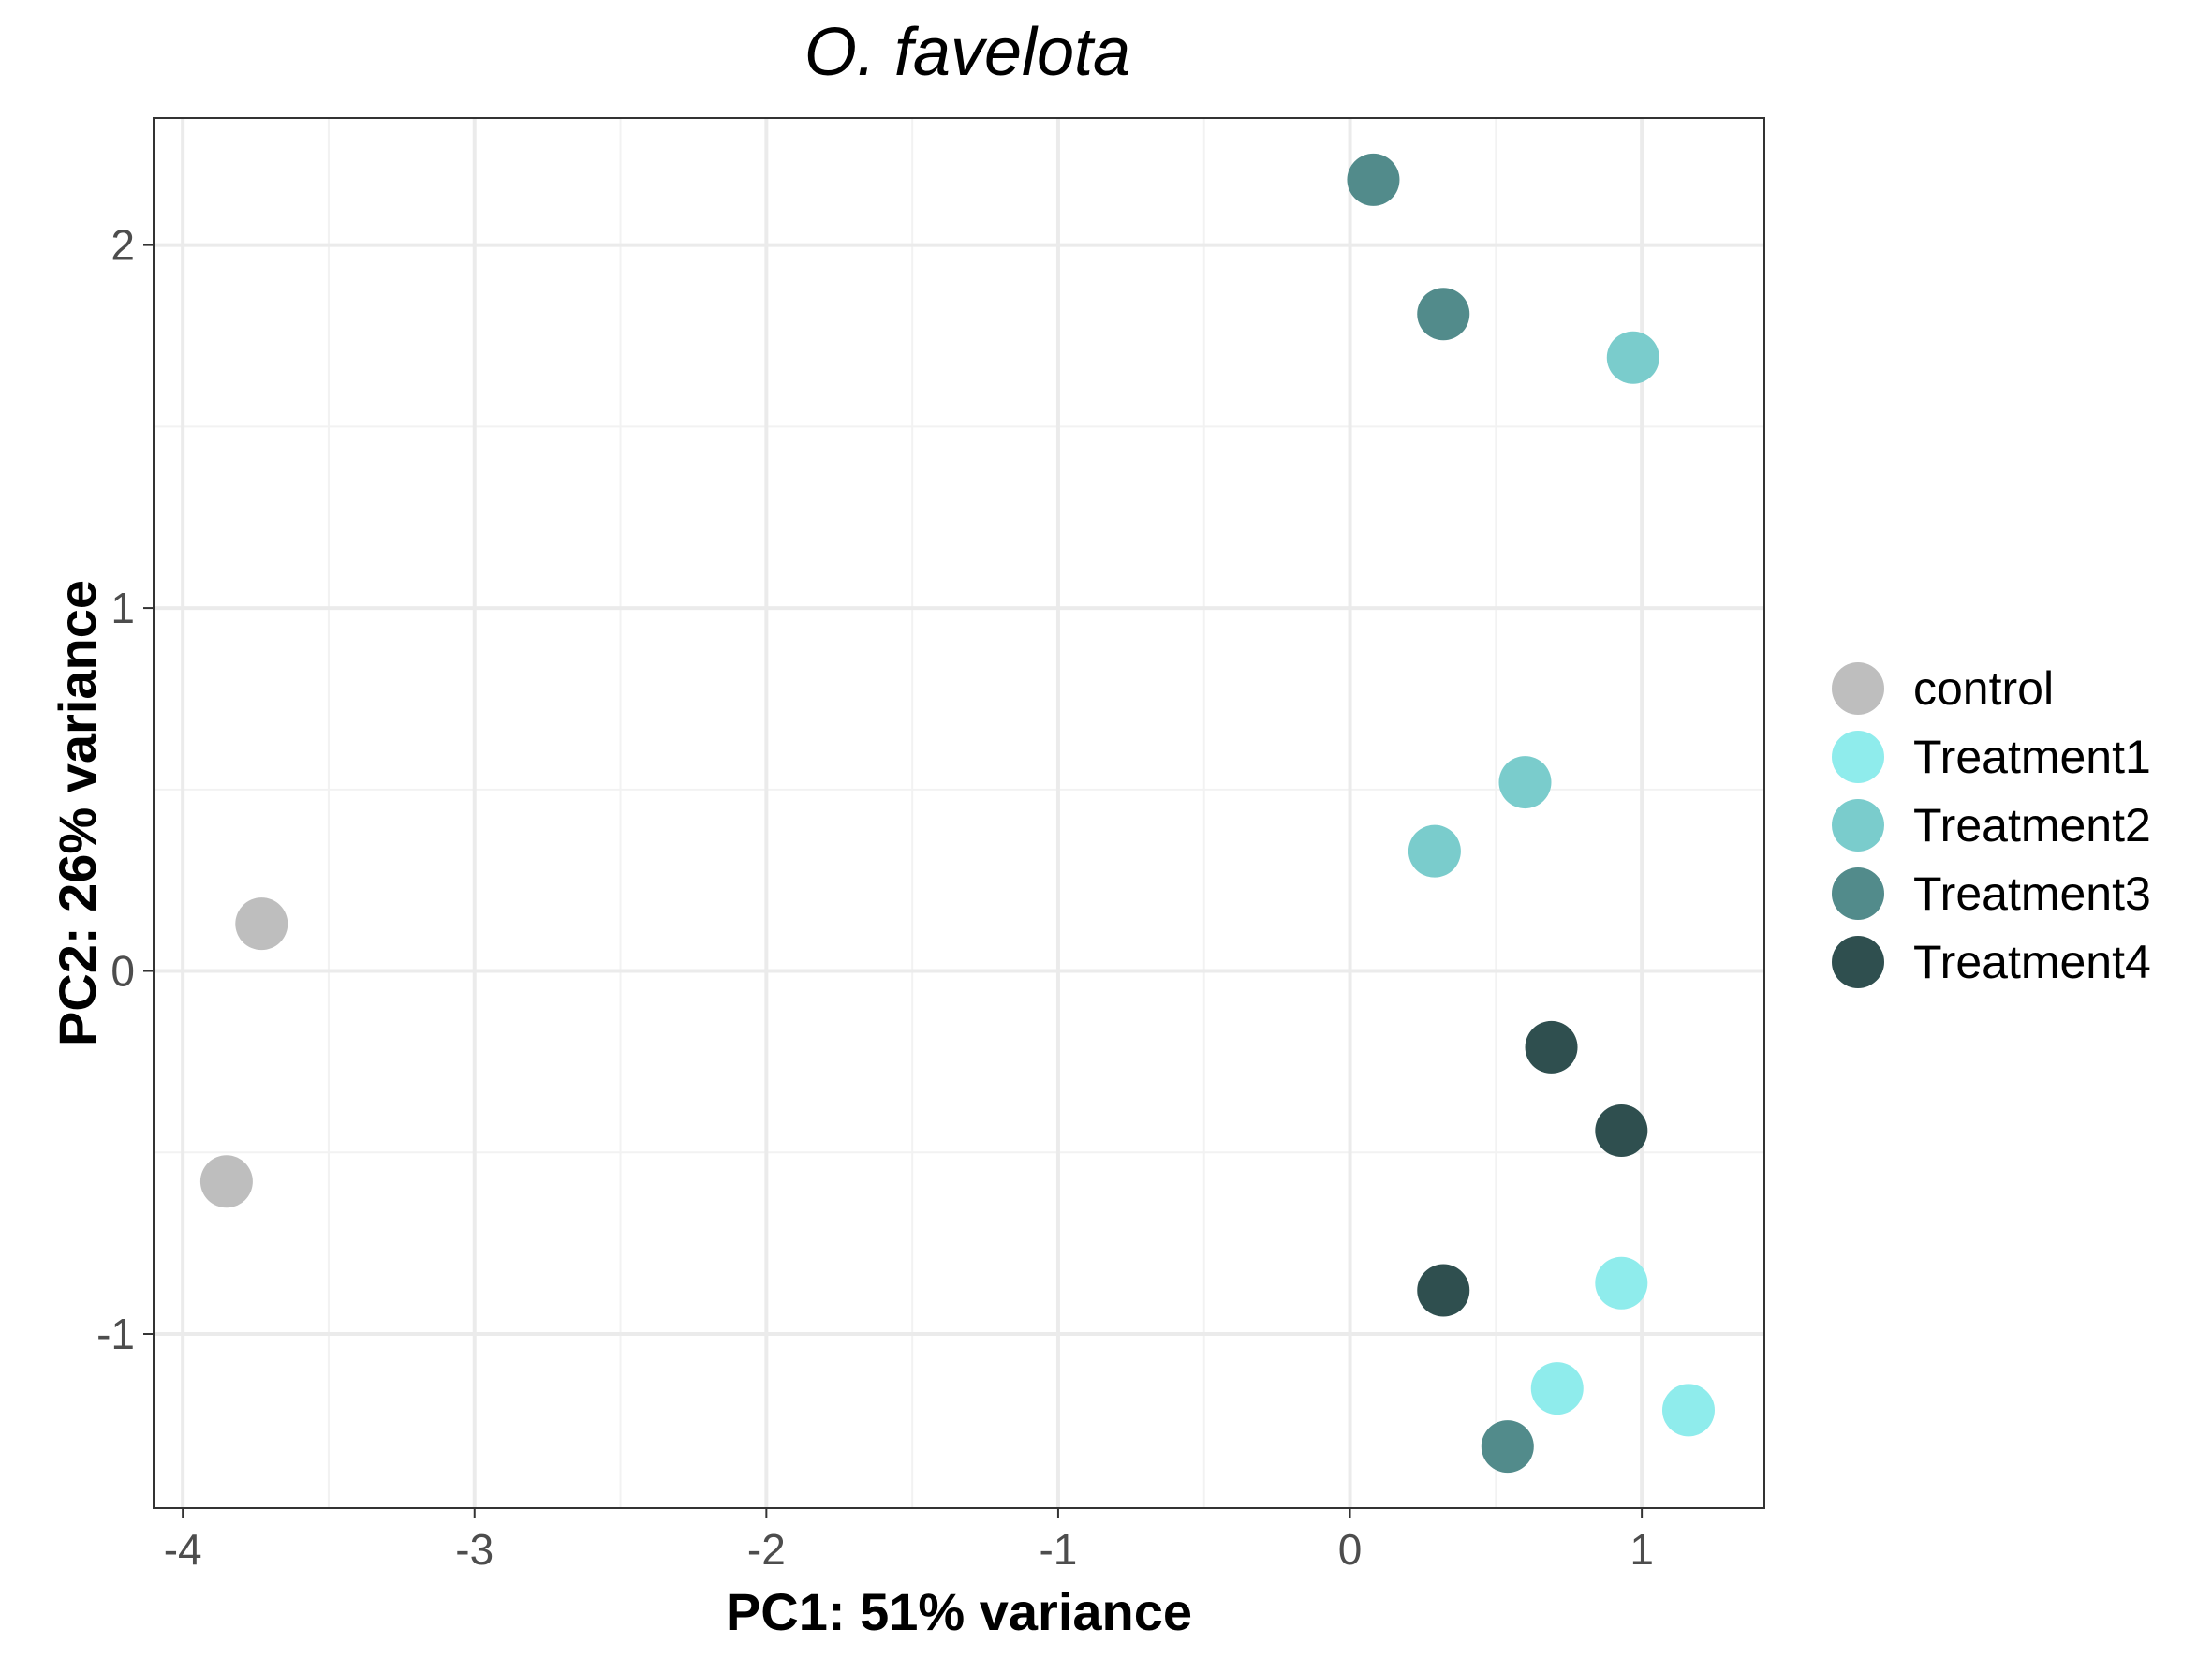  I want to click on x-tick-label: 0, so click(1350, 1549).